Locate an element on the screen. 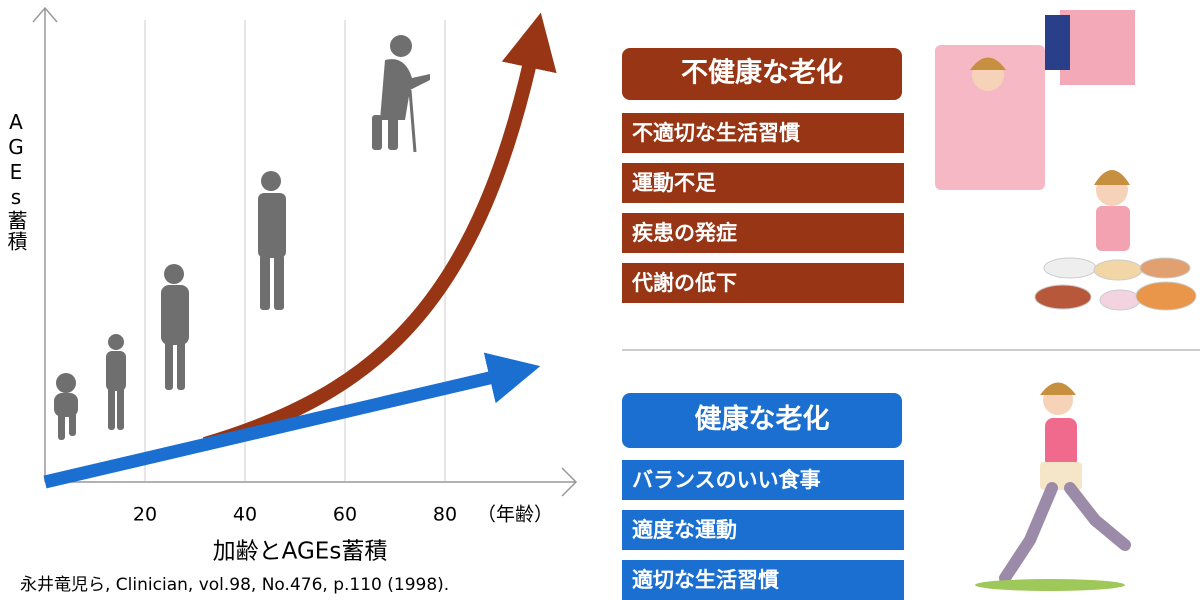 The width and height of the screenshot is (1200, 600). illustration-food is located at coordinates (1115, 240).